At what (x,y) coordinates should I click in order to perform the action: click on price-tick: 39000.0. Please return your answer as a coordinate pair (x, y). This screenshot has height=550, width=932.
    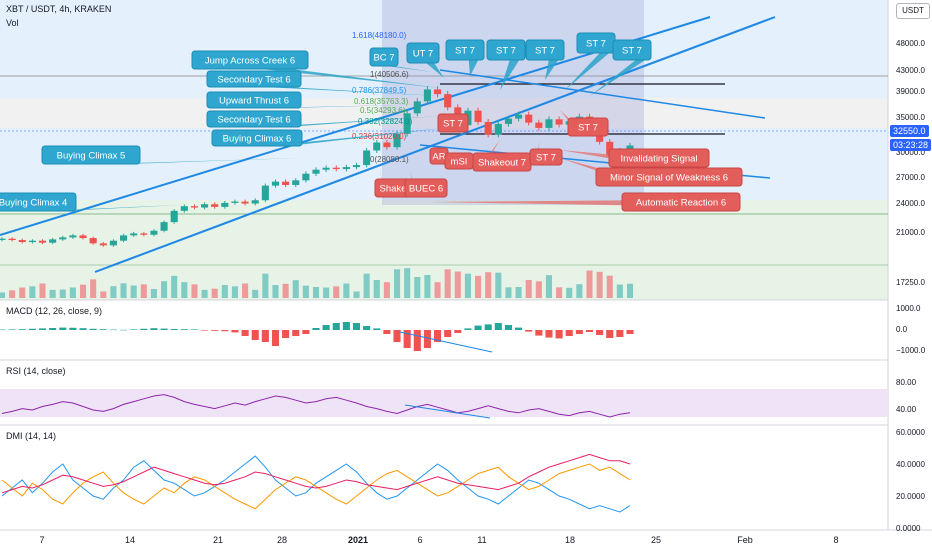
    Looking at the image, I should click on (910, 91).